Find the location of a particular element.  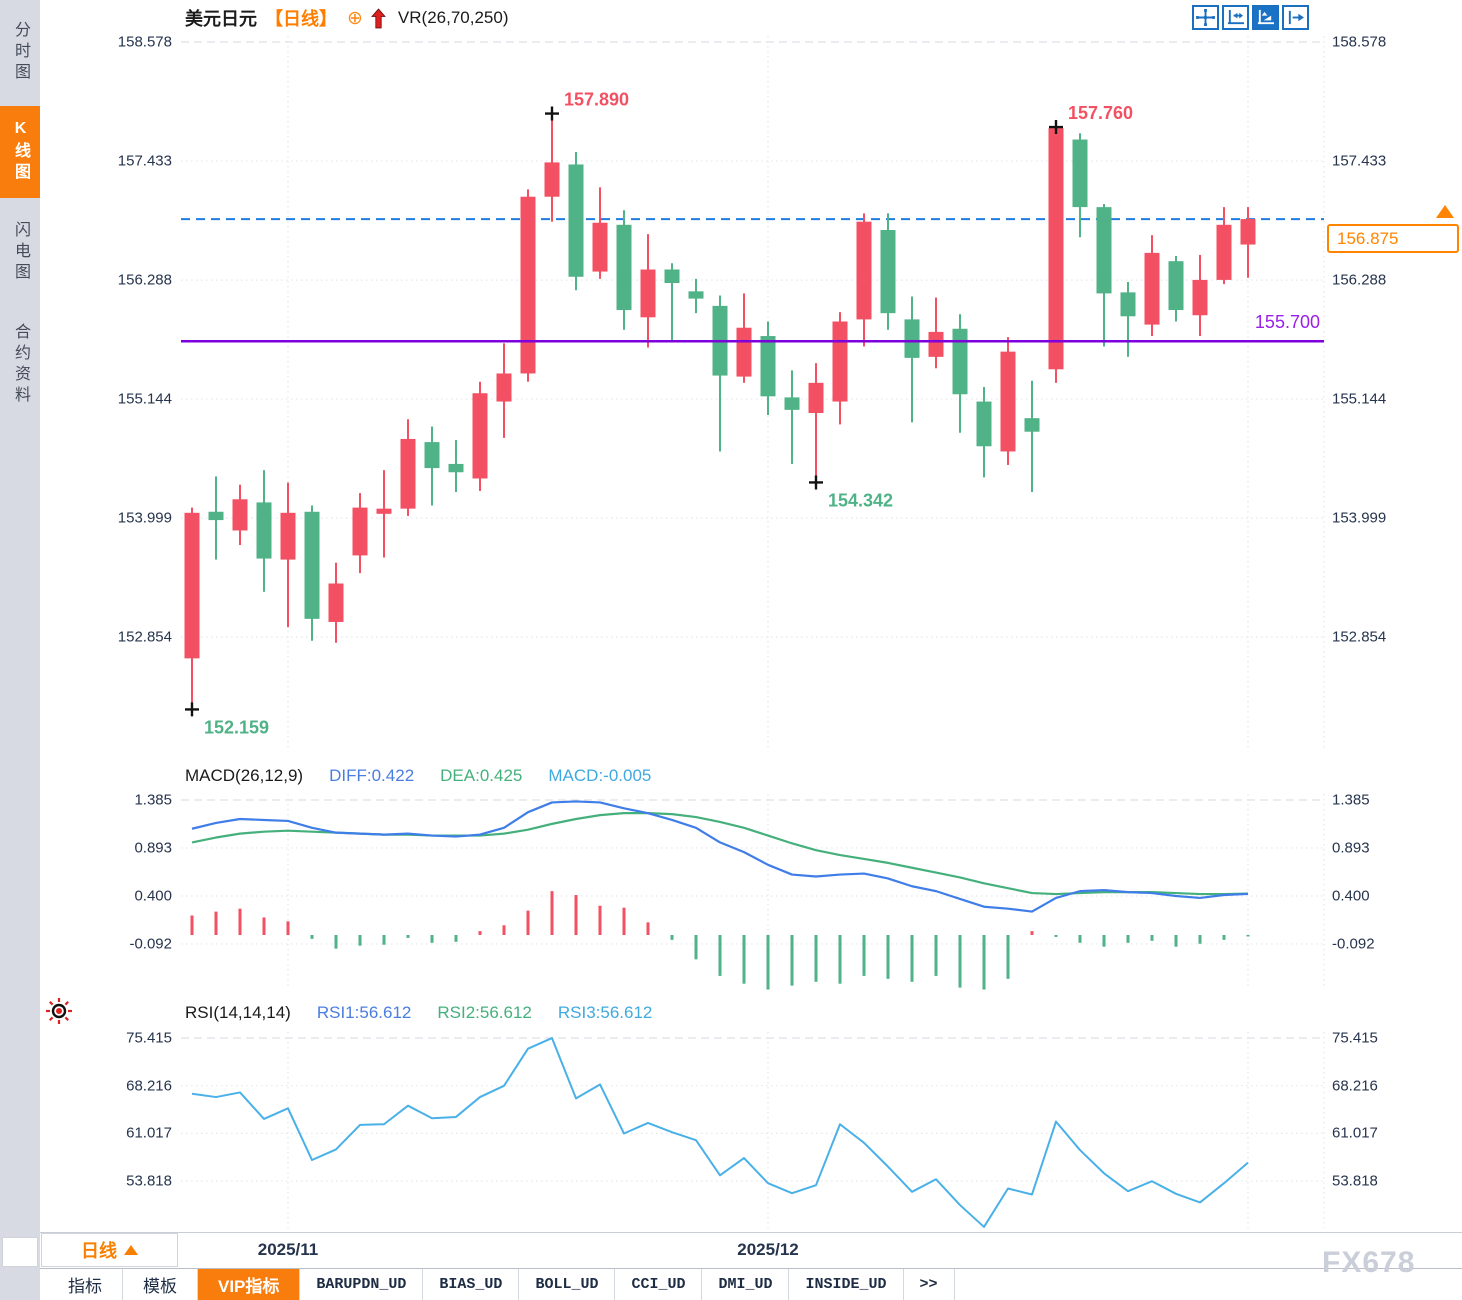

left-axis-label: 0.893 is located at coordinates (153, 848).